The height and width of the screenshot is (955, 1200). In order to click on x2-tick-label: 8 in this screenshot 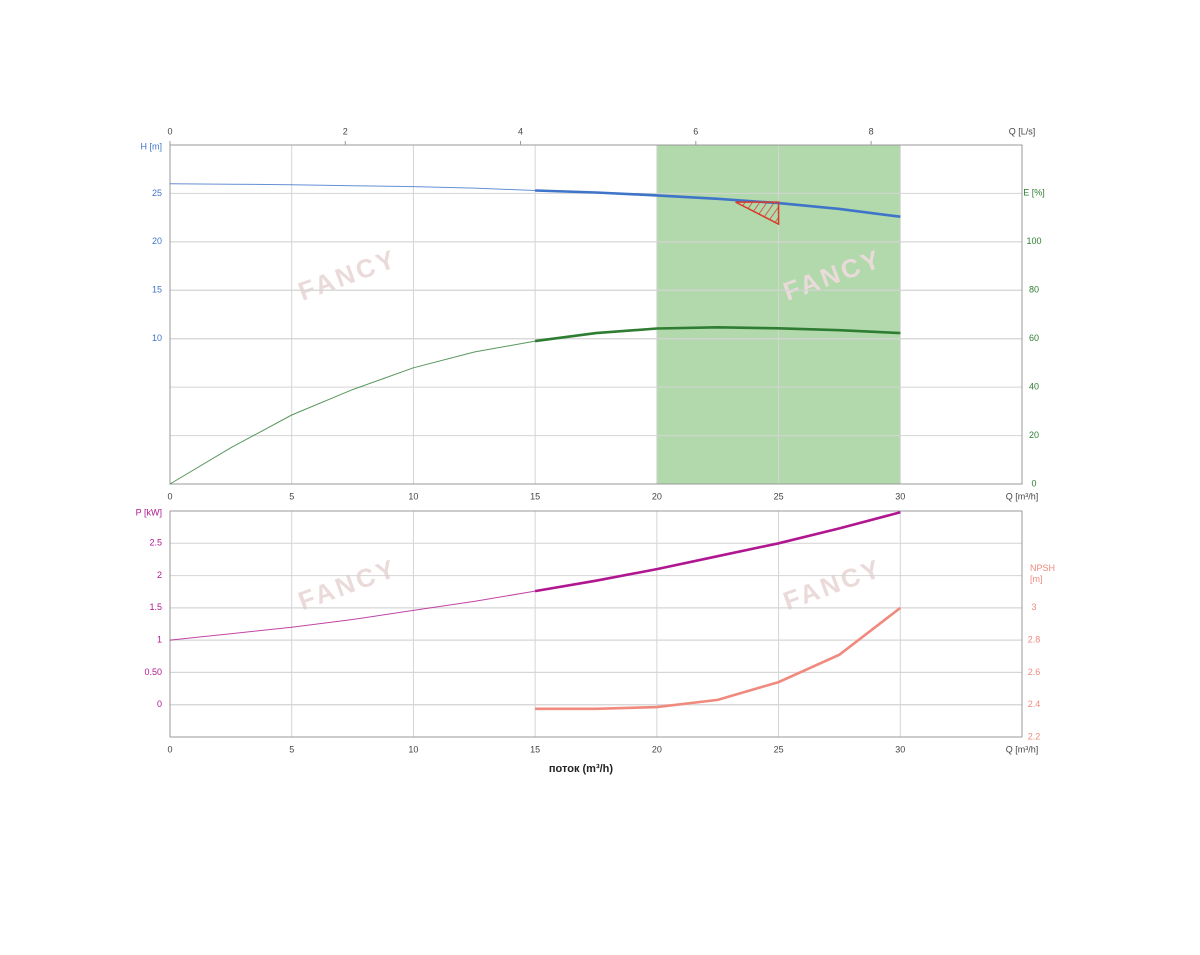, I will do `click(871, 131)`.